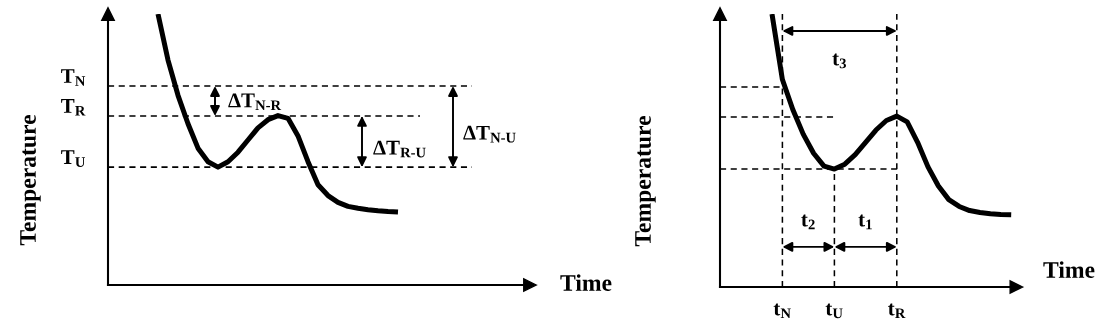  What do you see at coordinates (839, 61) in the screenshot?
I see `annotation: t$_{3}$` at bounding box center [839, 61].